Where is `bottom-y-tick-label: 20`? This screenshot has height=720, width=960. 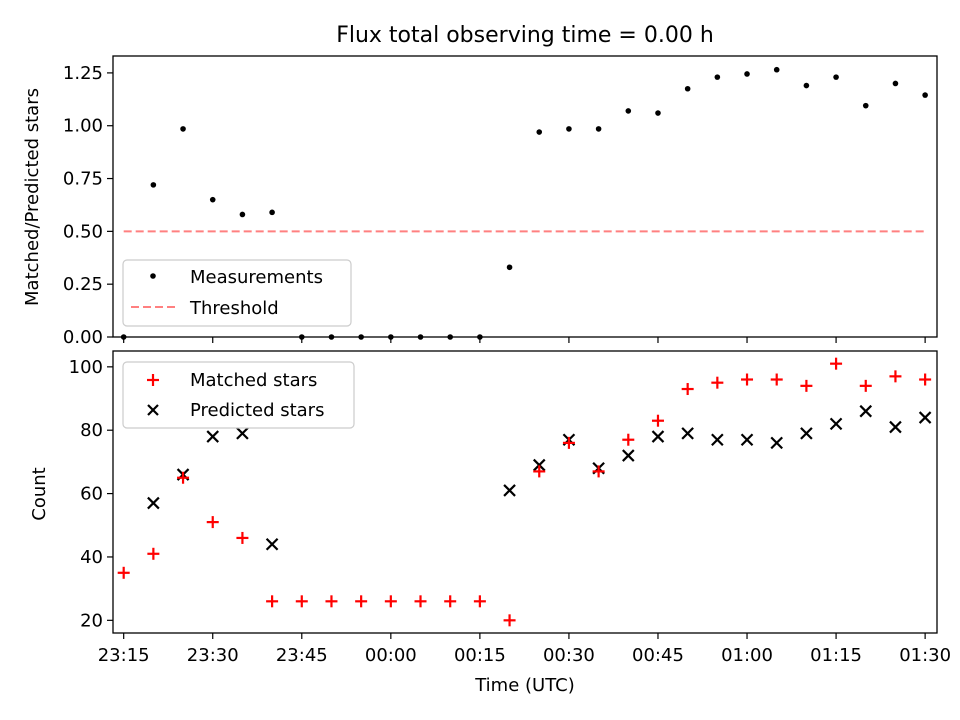 bottom-y-tick-label: 20 is located at coordinates (91, 620).